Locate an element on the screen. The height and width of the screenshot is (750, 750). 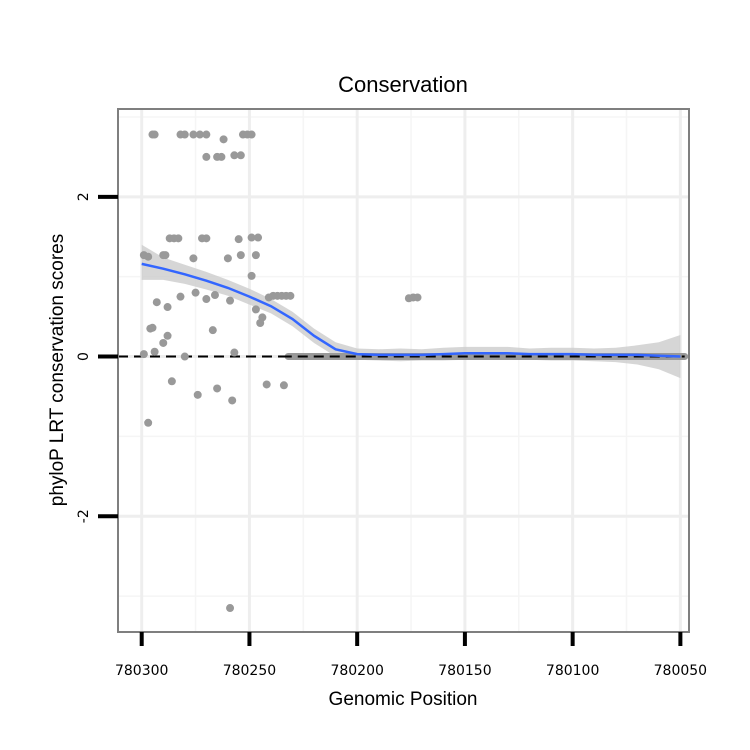
y-tick-label: 2 is located at coordinates (84, 196).